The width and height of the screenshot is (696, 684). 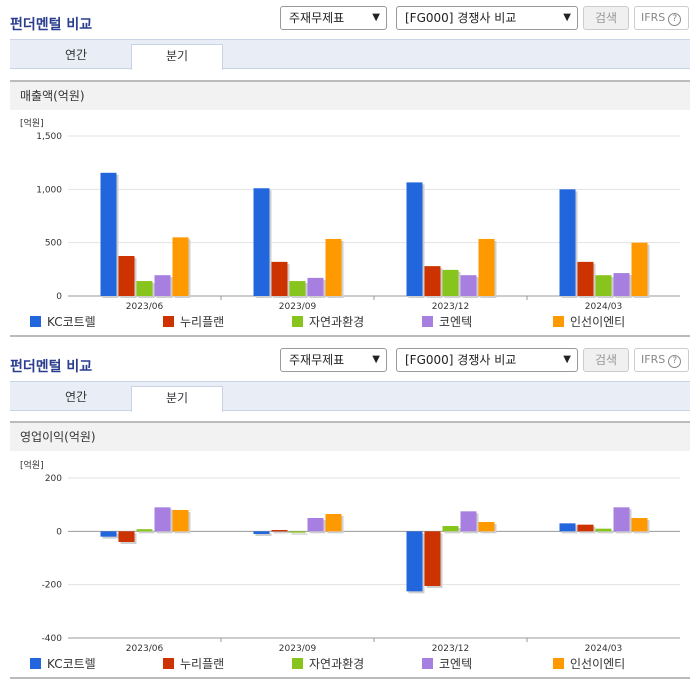 What do you see at coordinates (52, 586) in the screenshot?
I see `y-tick-label: -200` at bounding box center [52, 586].